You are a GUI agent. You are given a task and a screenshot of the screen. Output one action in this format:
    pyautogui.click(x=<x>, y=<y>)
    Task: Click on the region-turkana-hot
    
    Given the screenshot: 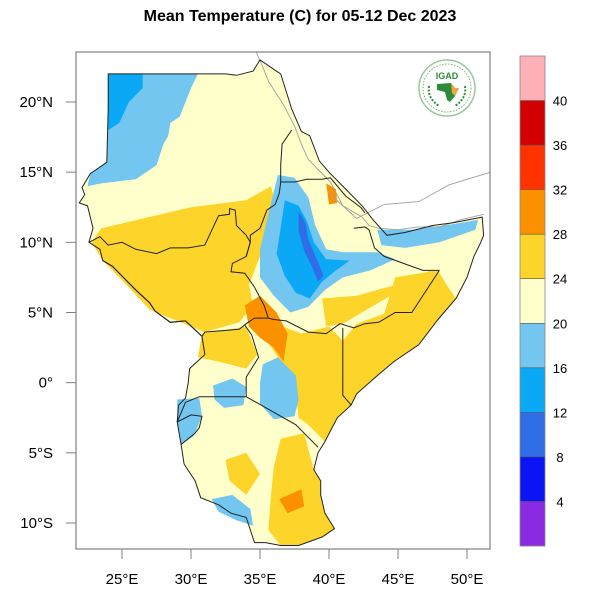 What is the action you would take?
    pyautogui.click(x=266, y=328)
    